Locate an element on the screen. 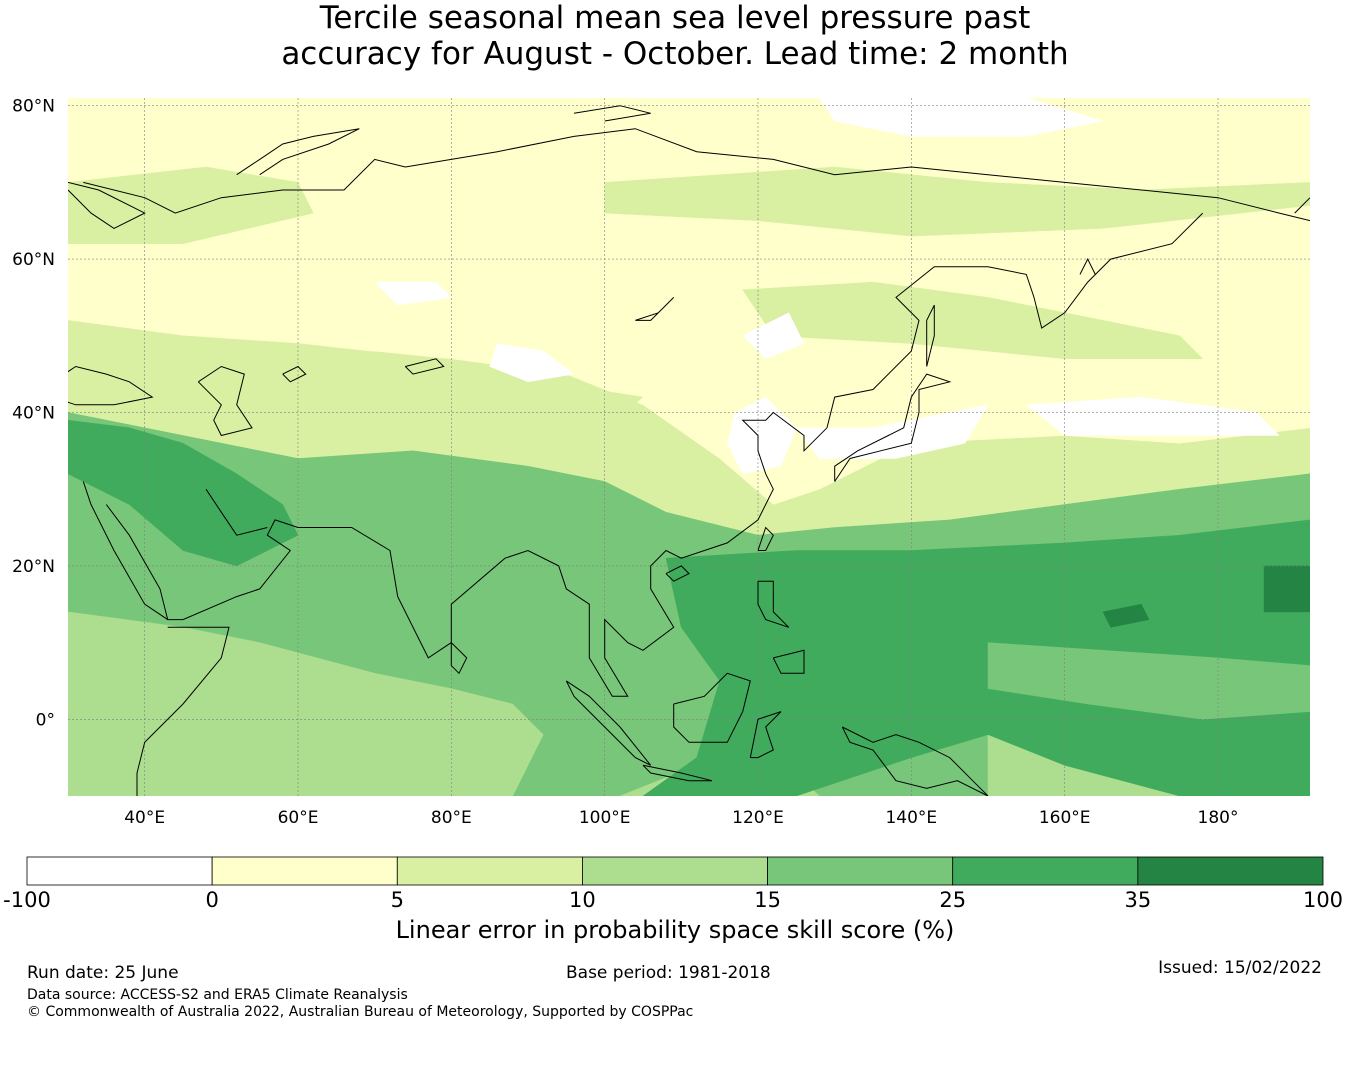 The width and height of the screenshot is (1350, 1065). base-period: Base period: 1981-2018 is located at coordinates (668, 973).